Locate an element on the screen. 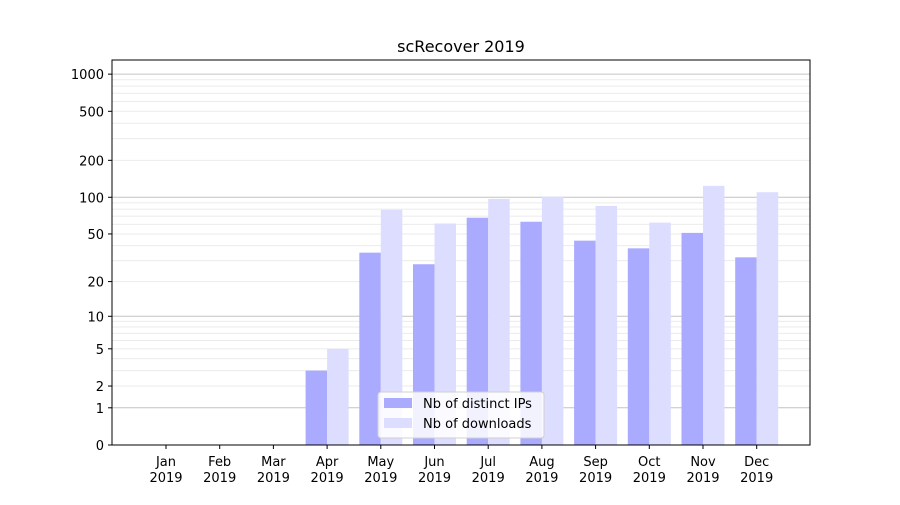  legend-label: Nb of downloads is located at coordinates (477, 424).